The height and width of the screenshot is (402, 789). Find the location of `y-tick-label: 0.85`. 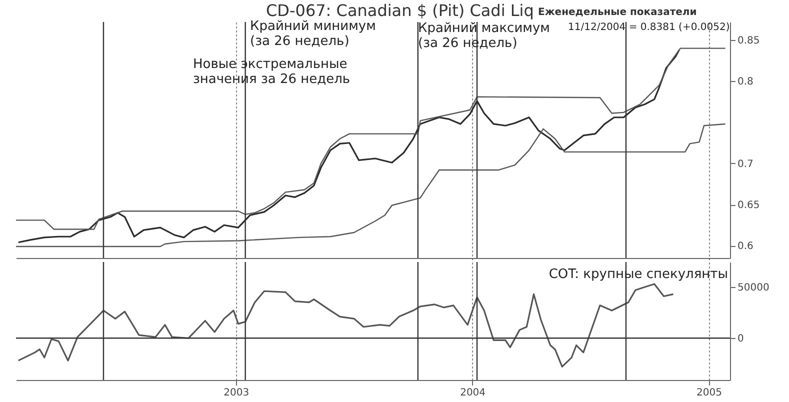

y-tick-label: 0.85 is located at coordinates (749, 41).